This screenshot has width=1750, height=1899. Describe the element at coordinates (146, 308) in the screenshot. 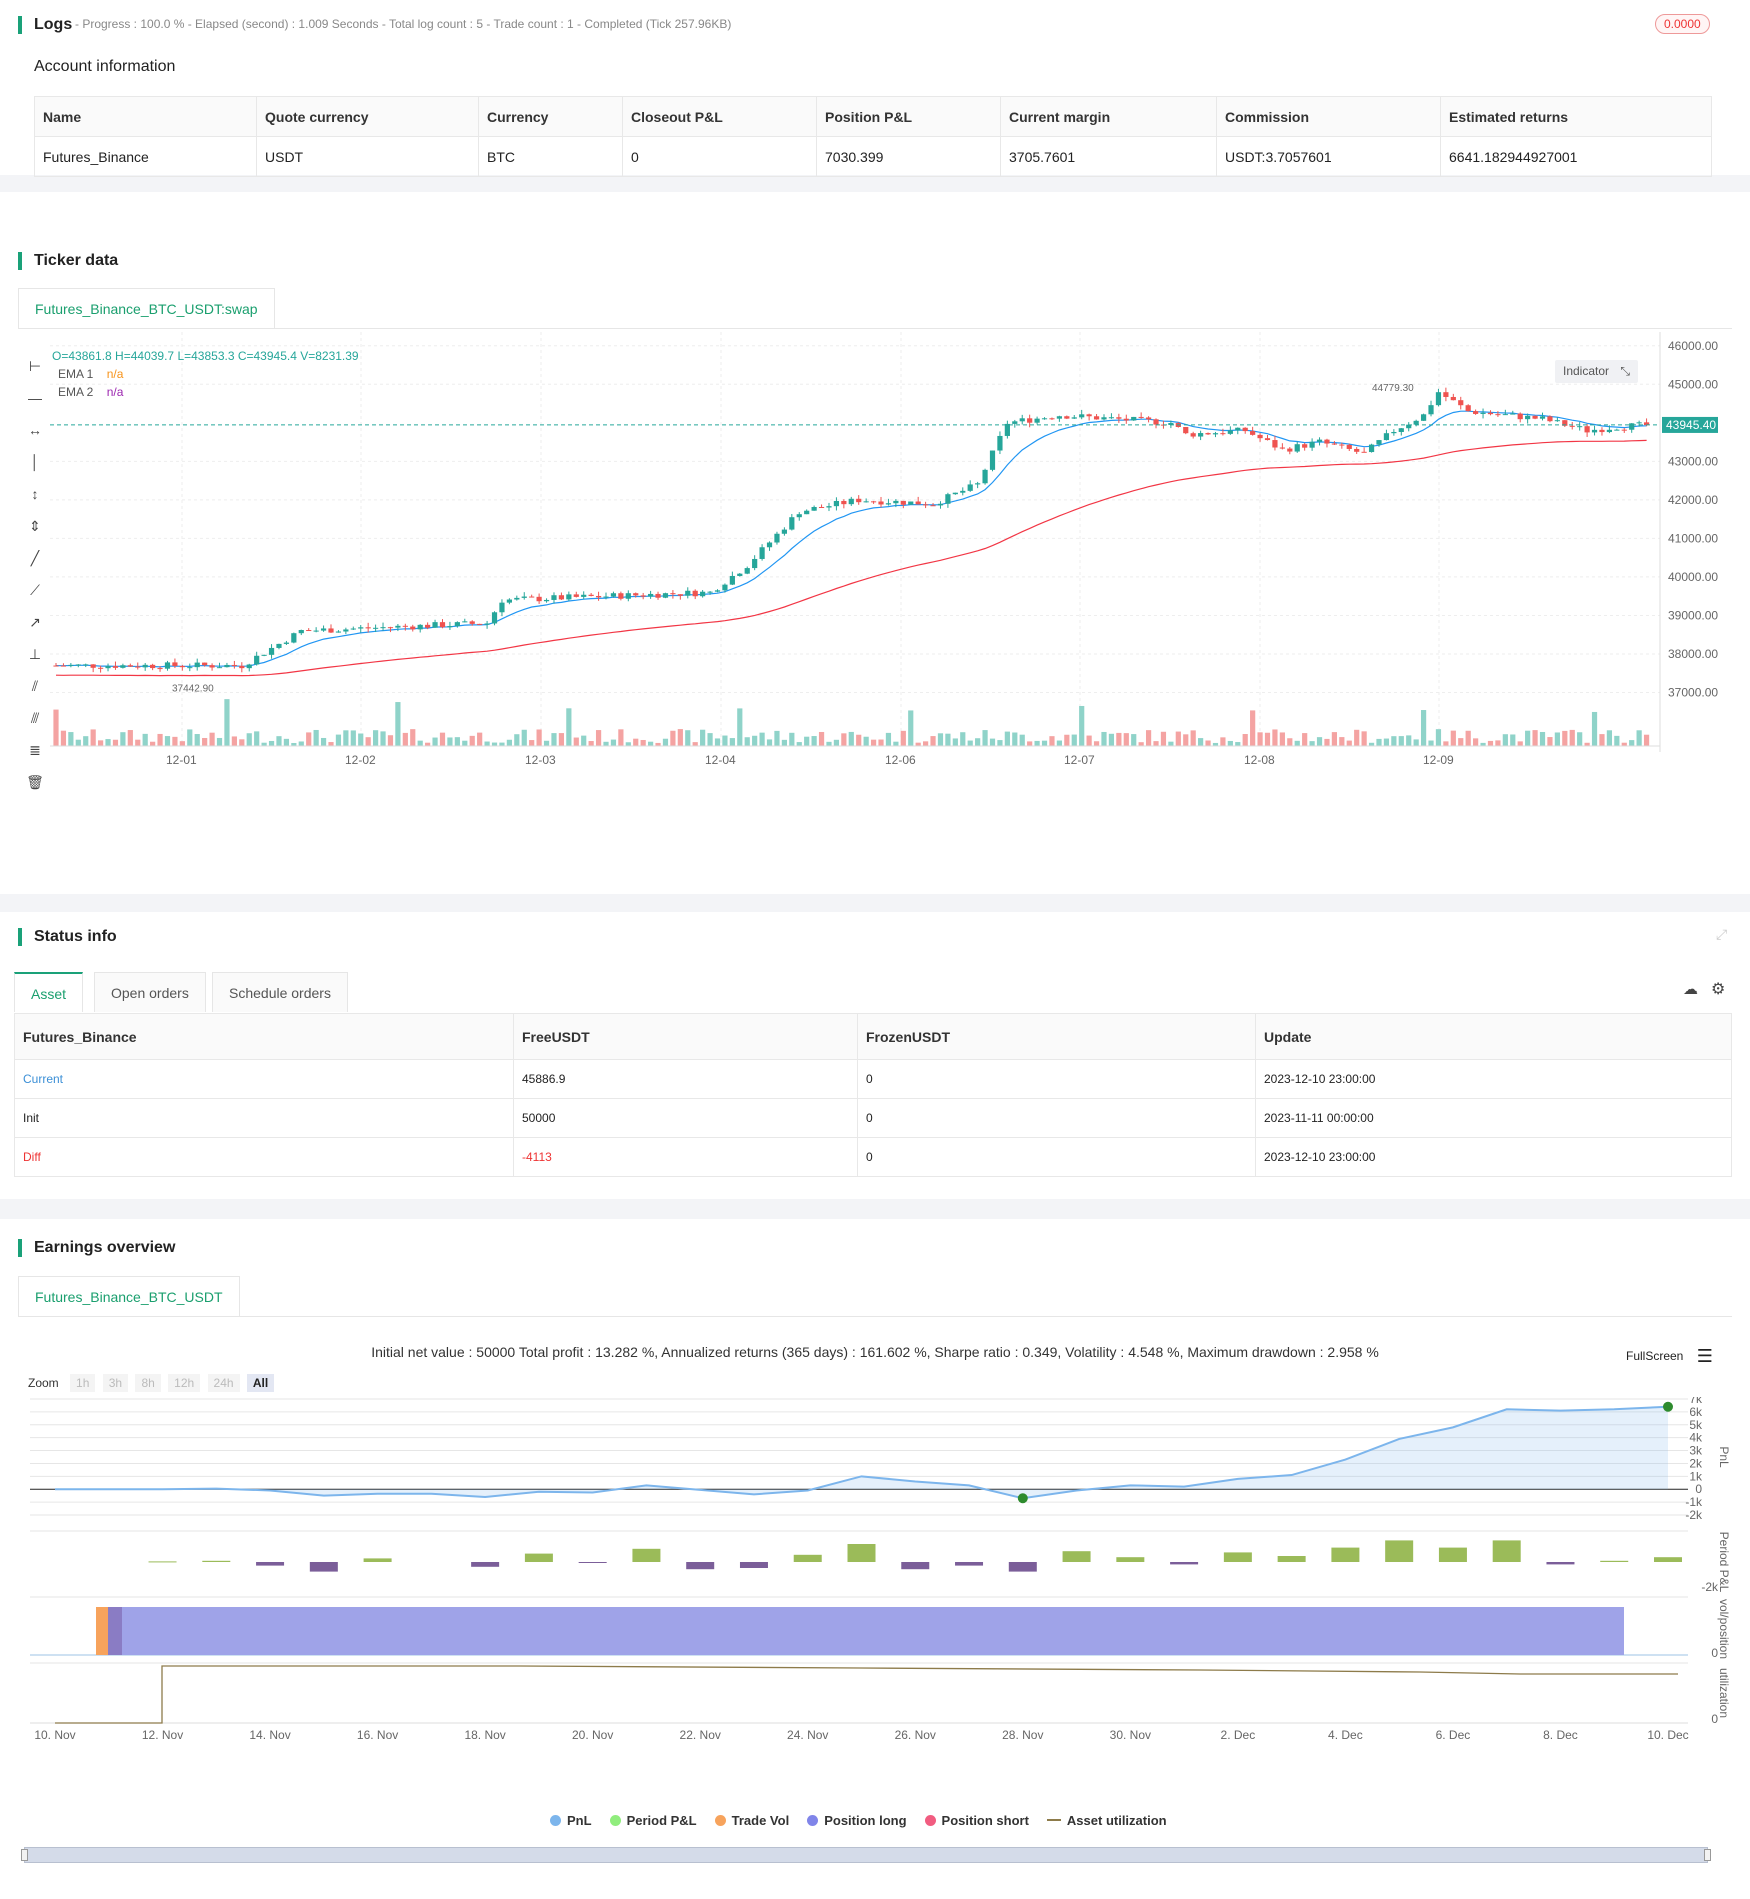

I see `tab-ticker-symbol: Futures_Binance_BTC_USDT:swap` at that location.